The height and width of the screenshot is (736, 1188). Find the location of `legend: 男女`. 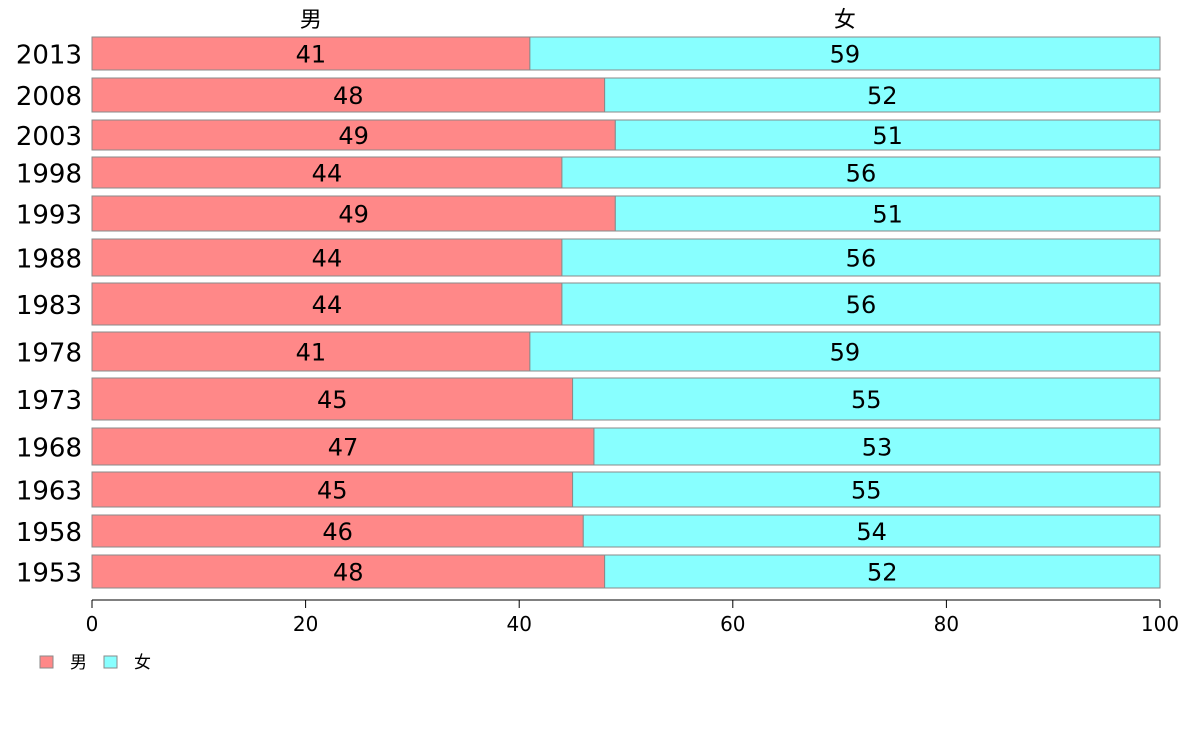

legend: 男女 is located at coordinates (95, 663).